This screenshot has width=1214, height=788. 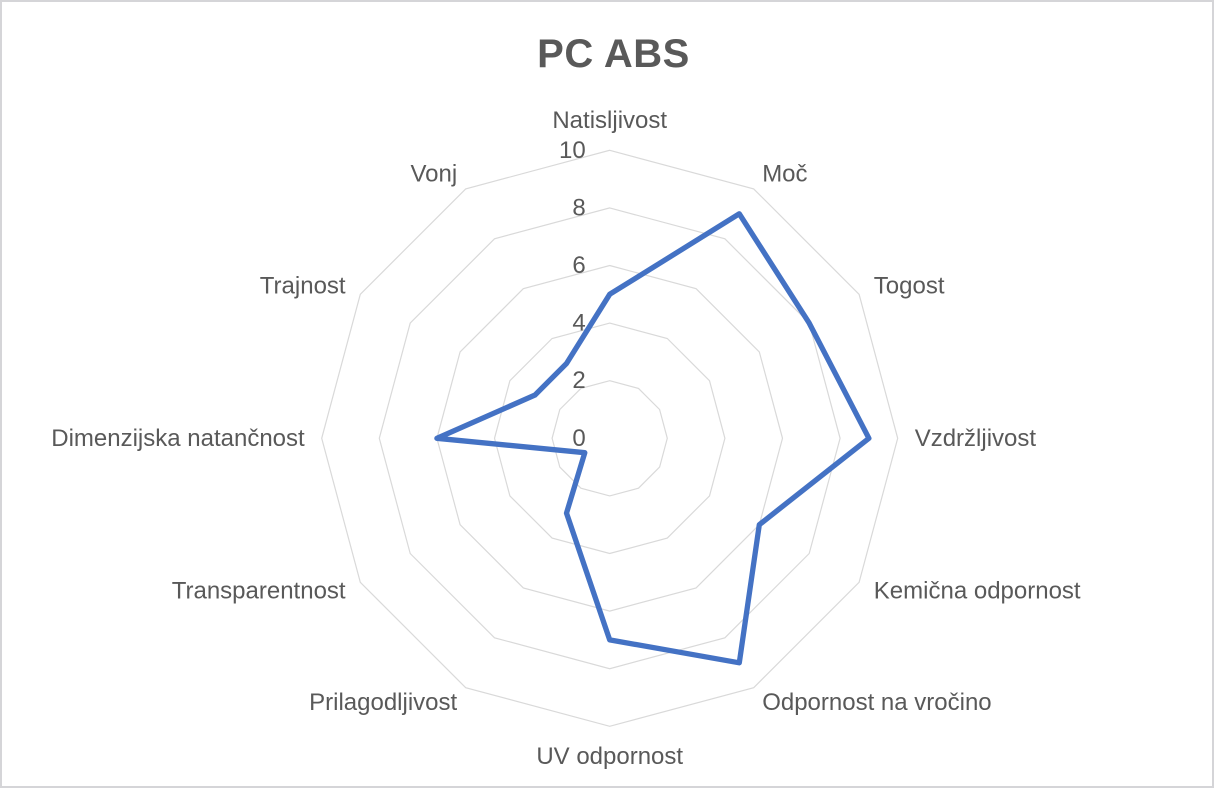 What do you see at coordinates (609, 120) in the screenshot?
I see `category-label-natisljivost: Natisljivost` at bounding box center [609, 120].